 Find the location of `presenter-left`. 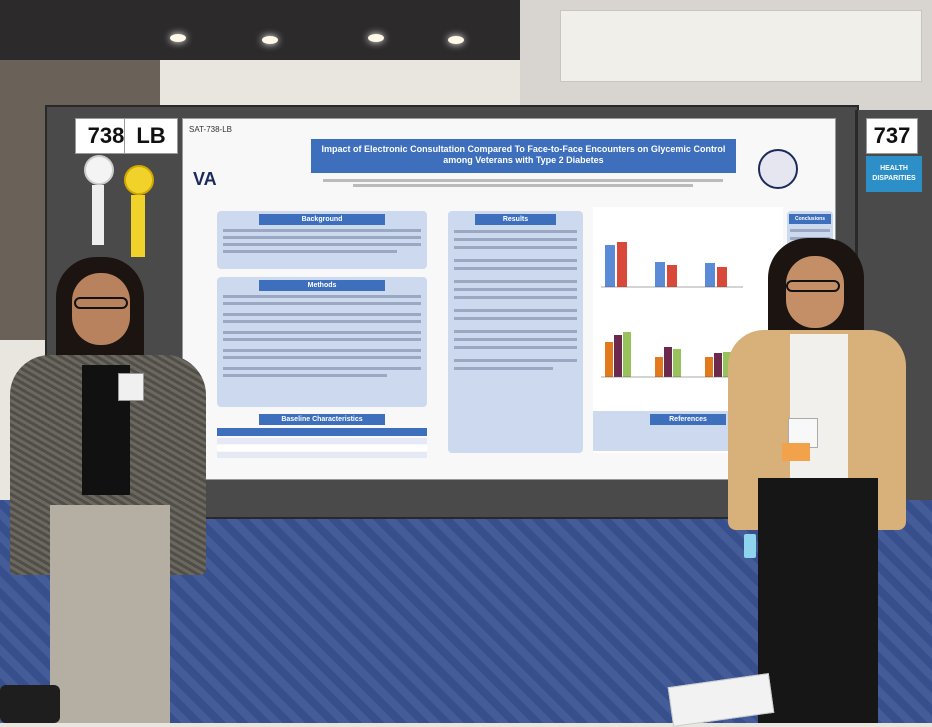

presenter-left is located at coordinates (113, 489).